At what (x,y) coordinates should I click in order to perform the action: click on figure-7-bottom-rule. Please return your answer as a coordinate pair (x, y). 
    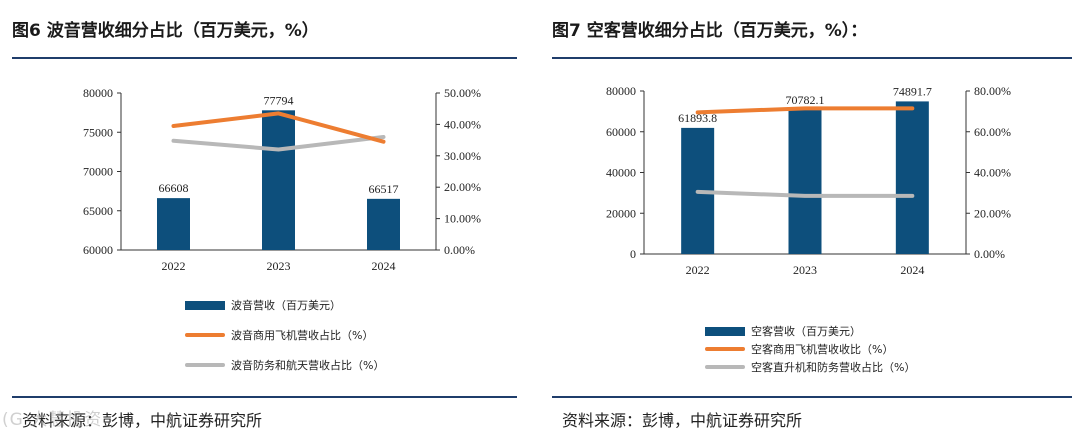
    Looking at the image, I should click on (812, 397).